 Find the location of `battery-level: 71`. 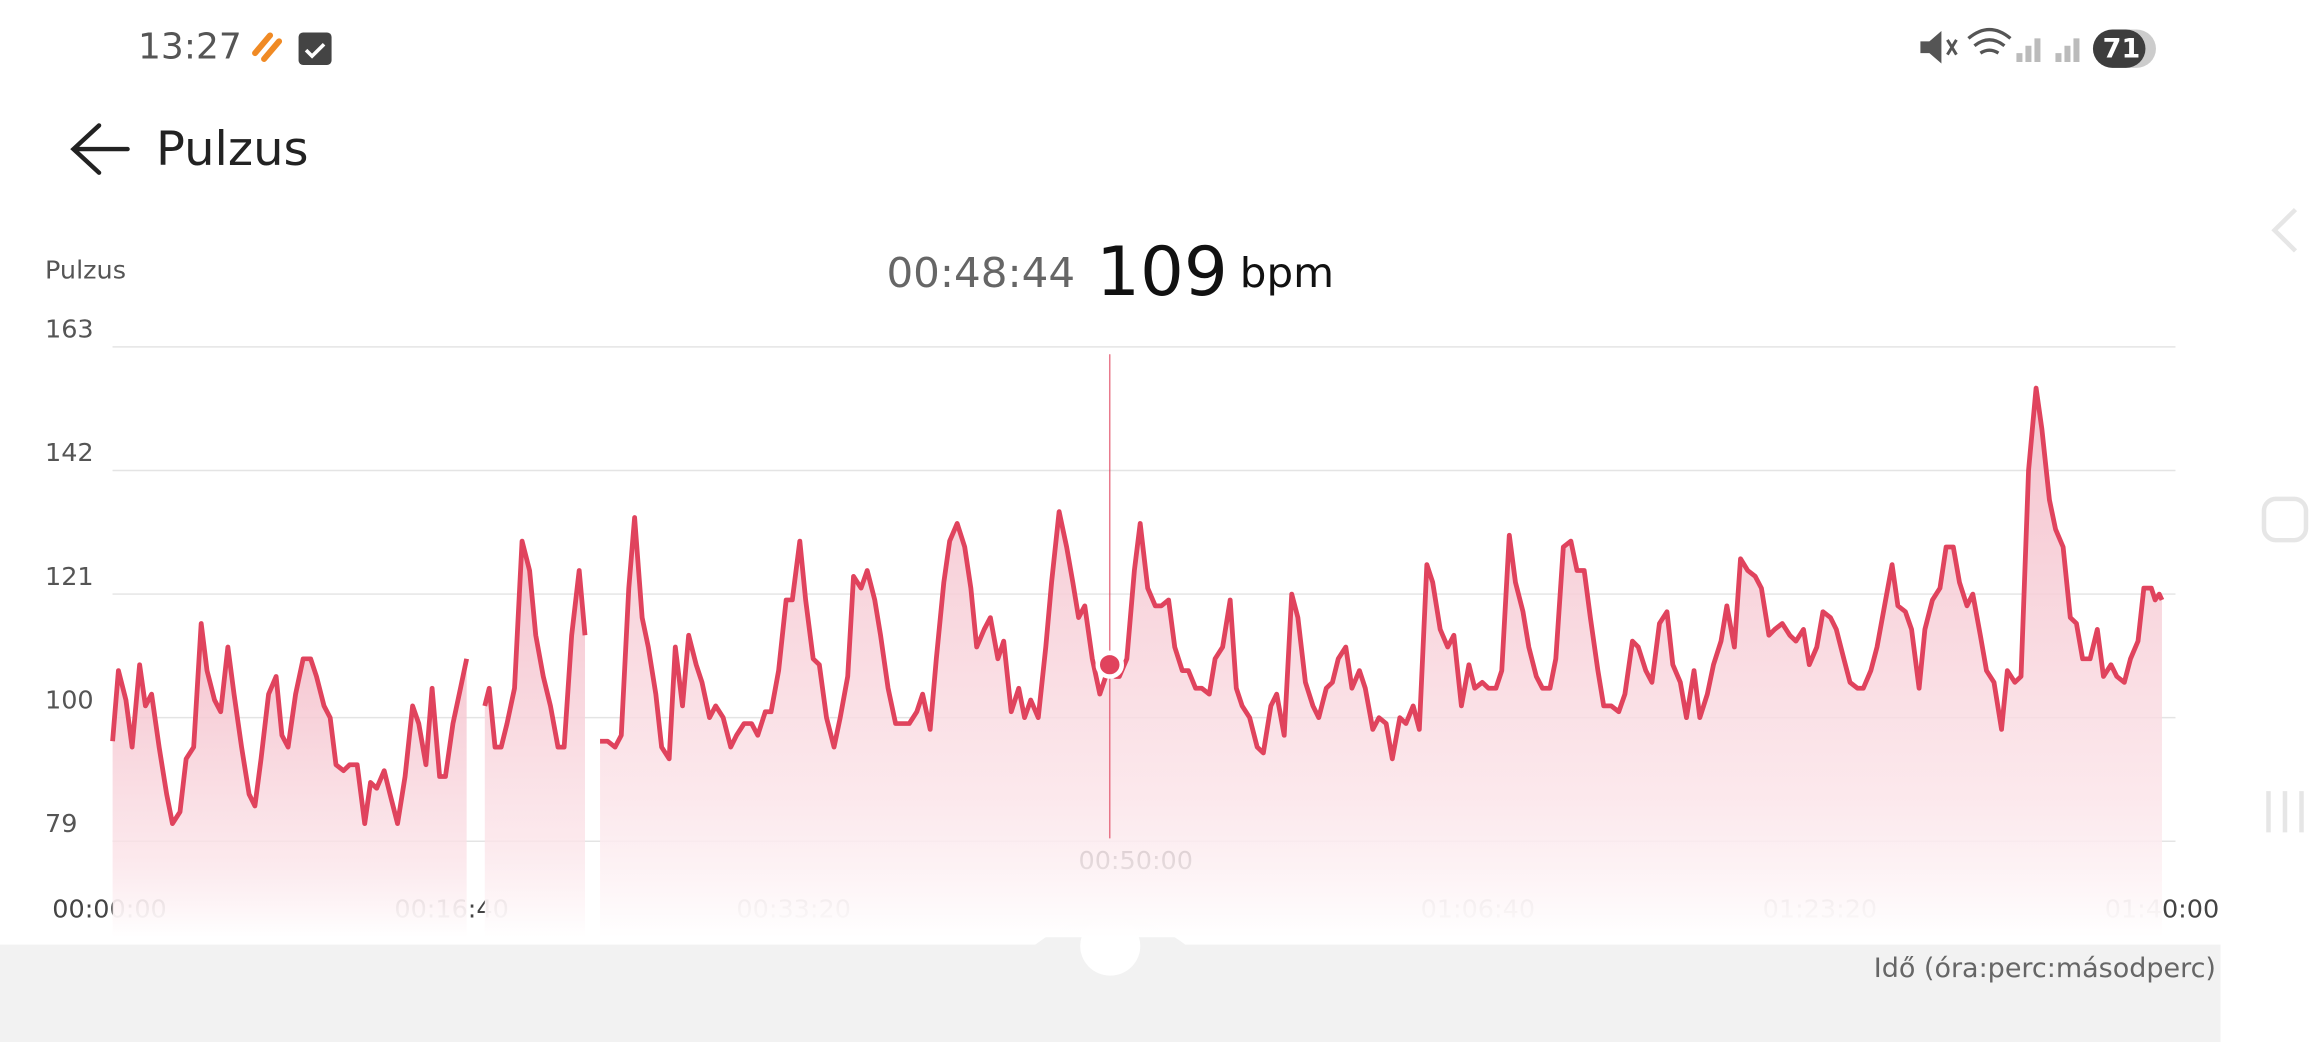

battery-level: 71 is located at coordinates (2122, 49).